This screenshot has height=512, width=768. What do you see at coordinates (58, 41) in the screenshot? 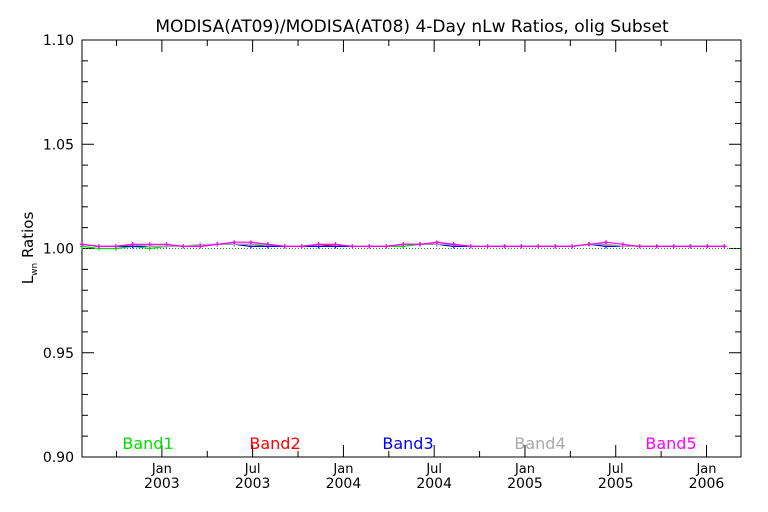
I see `y-tick-label: 1.10` at bounding box center [58, 41].